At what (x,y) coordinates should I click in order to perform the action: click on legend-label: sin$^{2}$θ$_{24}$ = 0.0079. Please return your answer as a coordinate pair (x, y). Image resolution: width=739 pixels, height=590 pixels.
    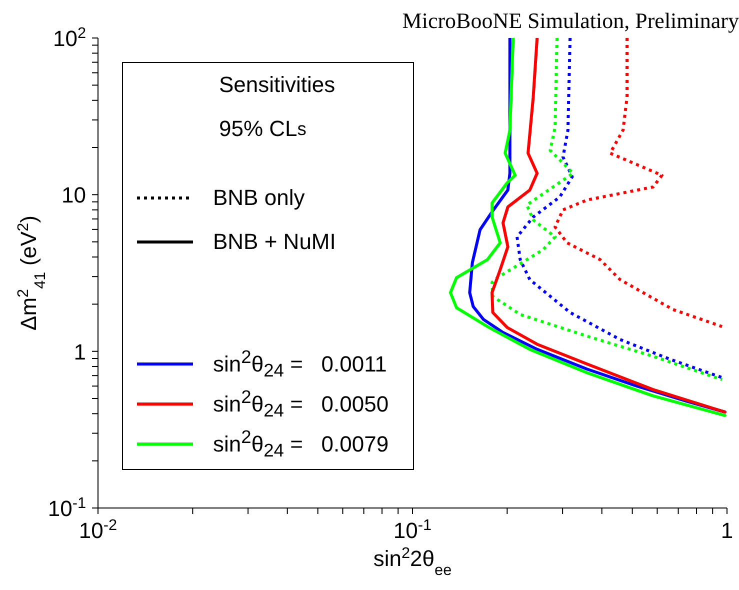
    Looking at the image, I should click on (301, 444).